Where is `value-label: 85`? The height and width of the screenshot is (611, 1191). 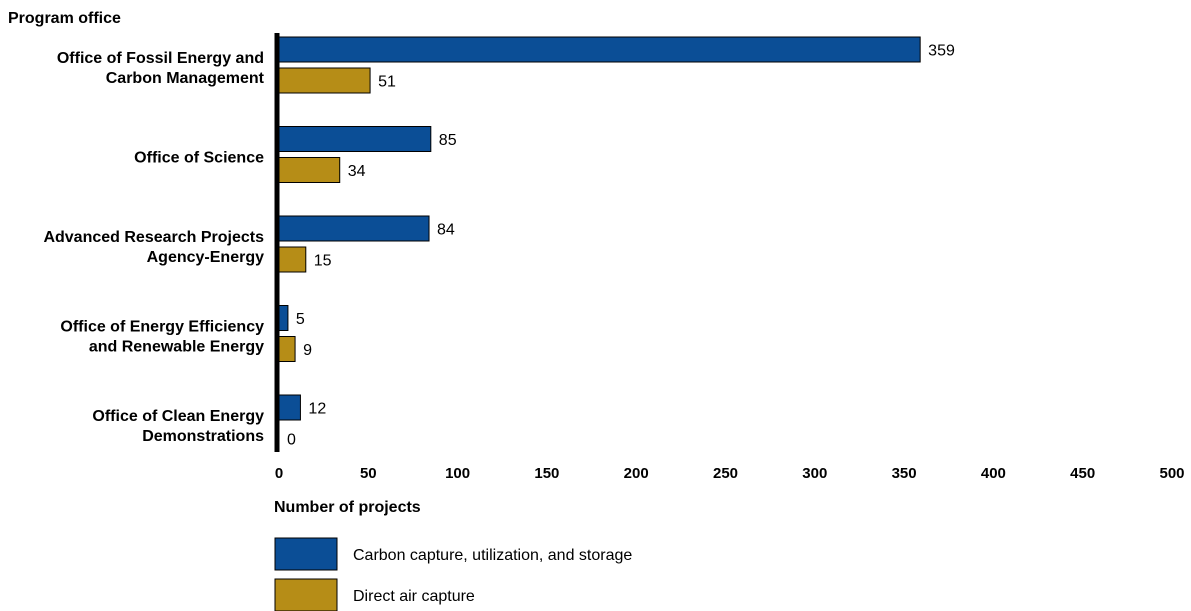
value-label: 85 is located at coordinates (448, 140).